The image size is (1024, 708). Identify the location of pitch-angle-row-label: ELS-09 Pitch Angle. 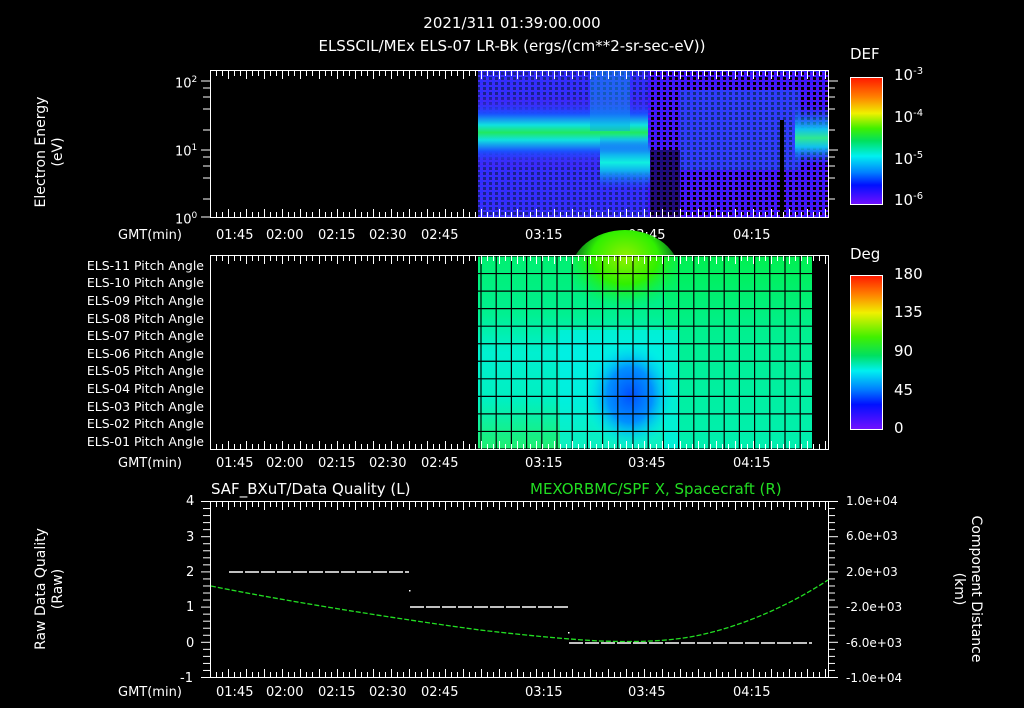
(145, 300).